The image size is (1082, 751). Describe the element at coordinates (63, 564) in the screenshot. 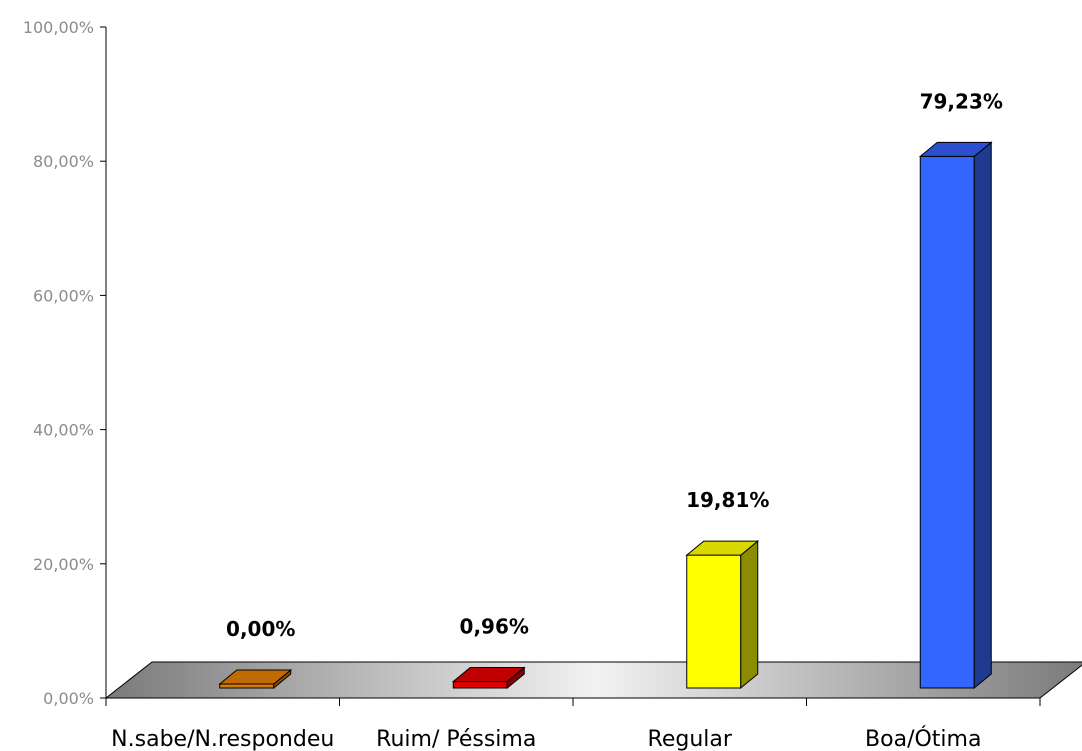

I see `y-tick-label: 20,00%` at that location.